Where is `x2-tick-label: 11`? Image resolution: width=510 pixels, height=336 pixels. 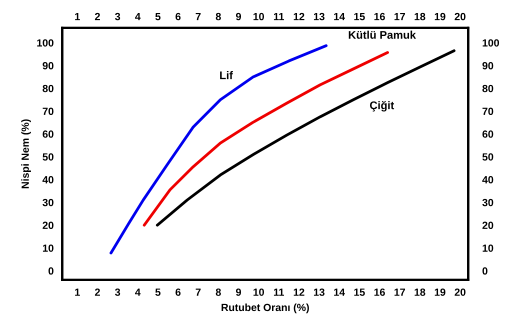 x2-tick-label: 11 is located at coordinates (279, 292).